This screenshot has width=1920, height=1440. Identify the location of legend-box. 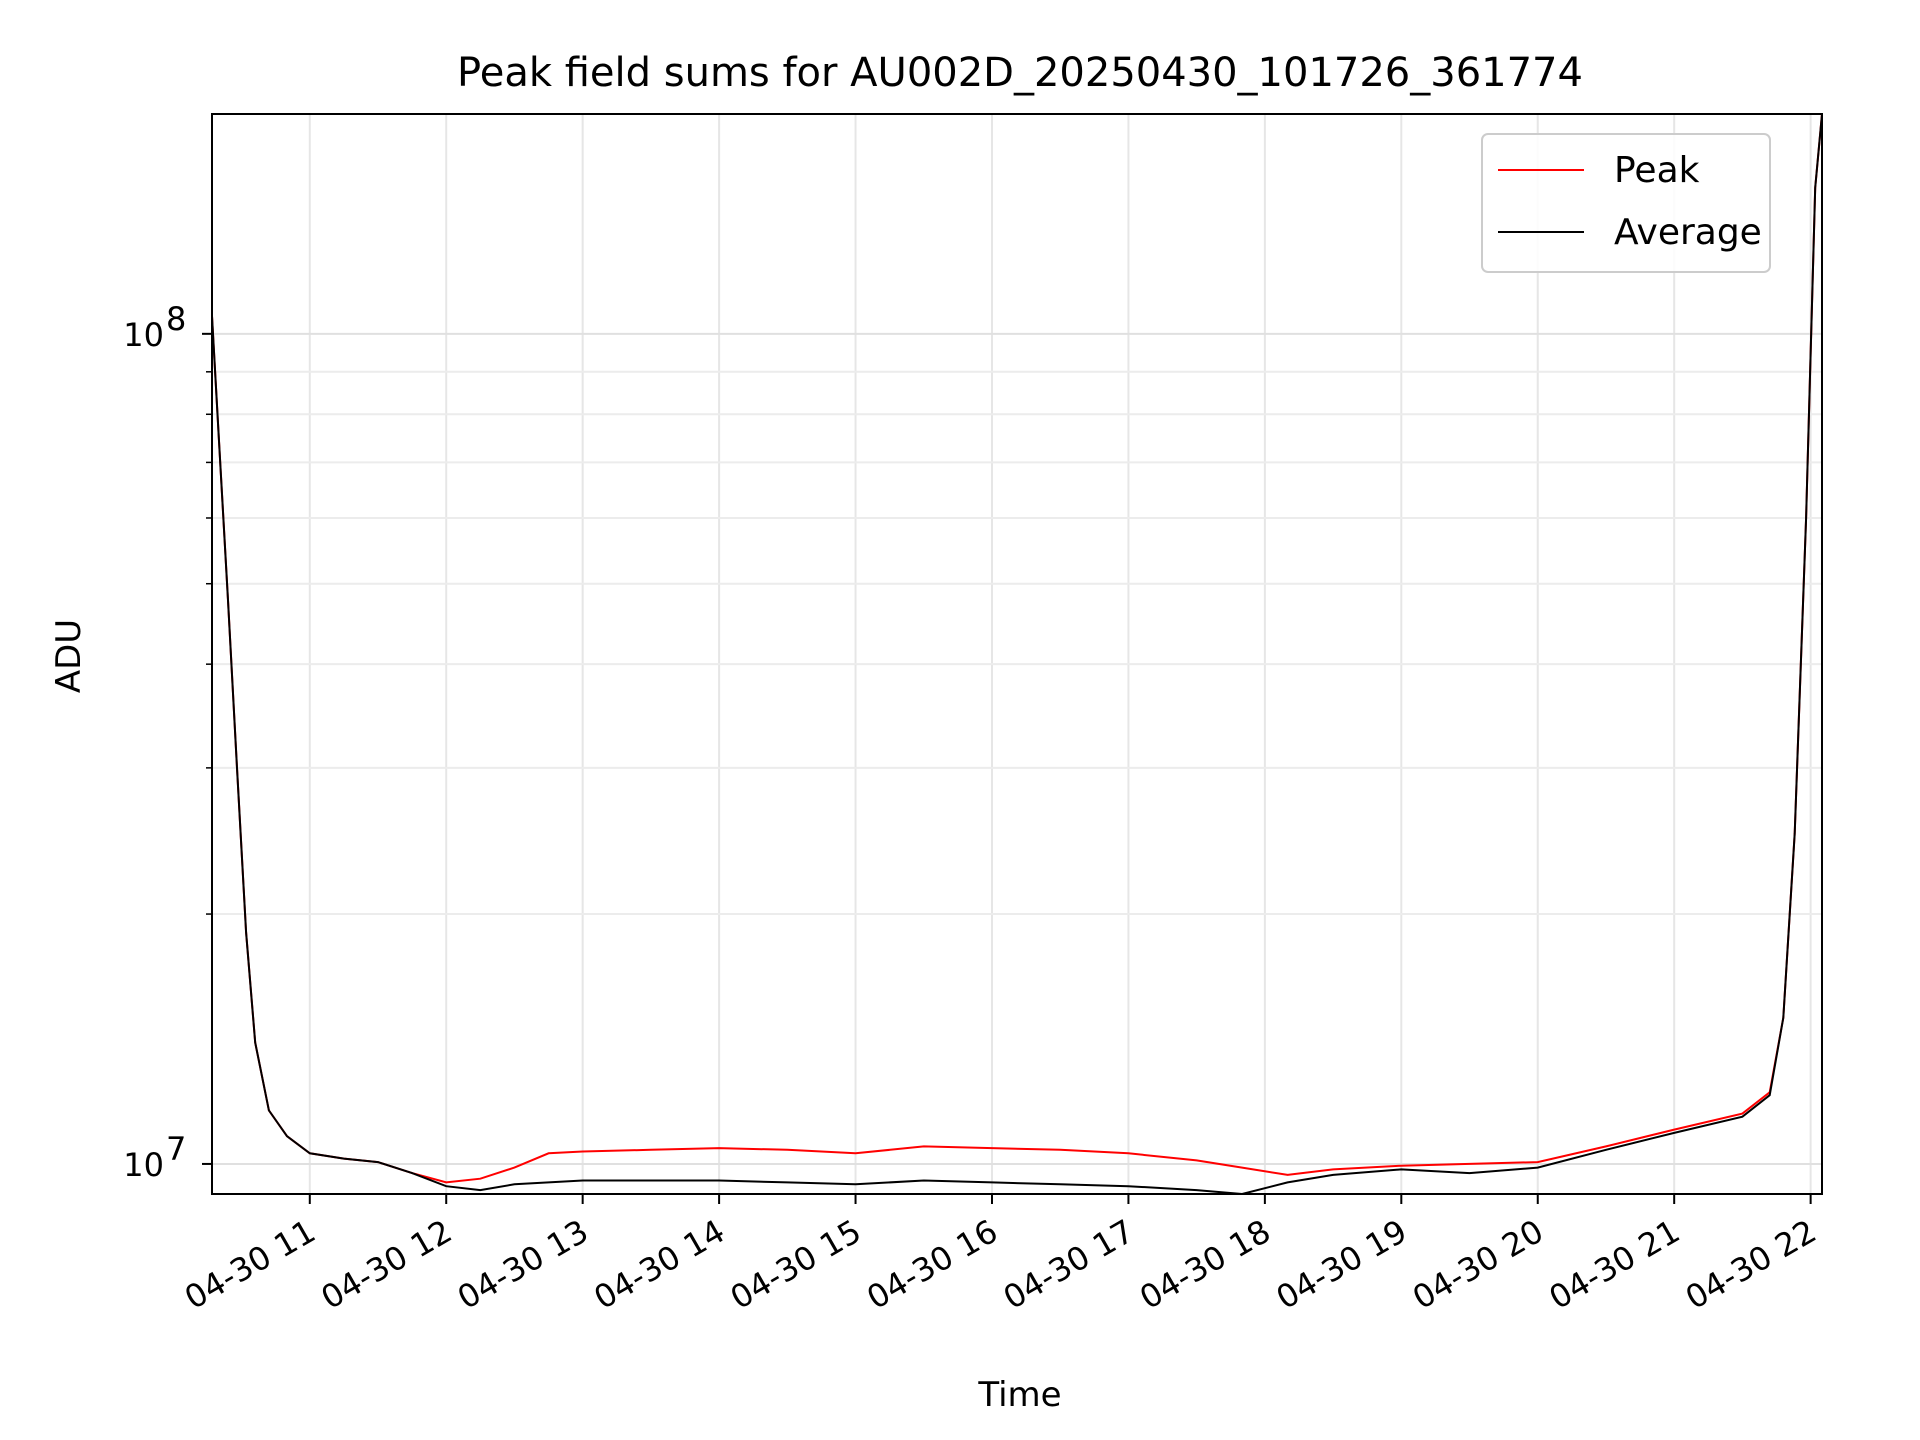
(1626, 203).